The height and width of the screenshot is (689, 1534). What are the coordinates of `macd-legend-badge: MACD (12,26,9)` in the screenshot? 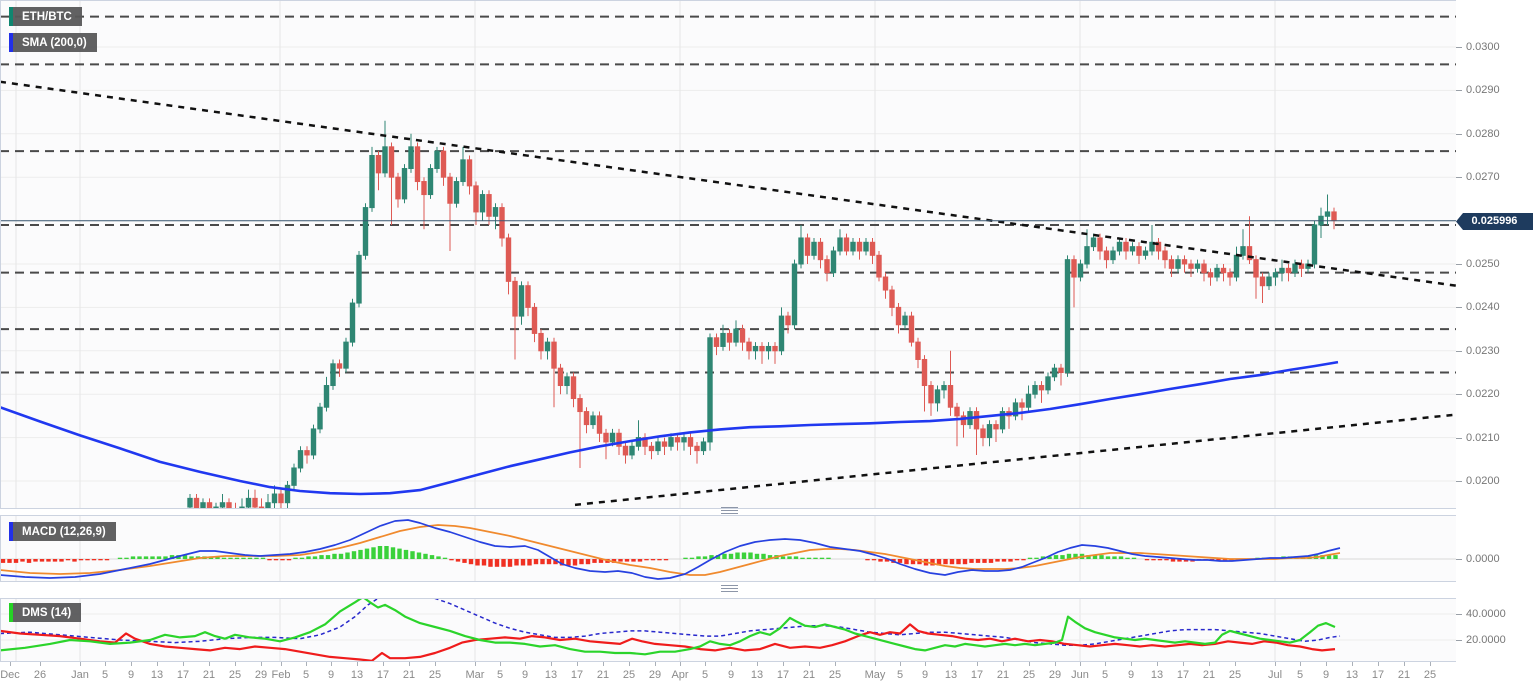 It's located at (62, 531).